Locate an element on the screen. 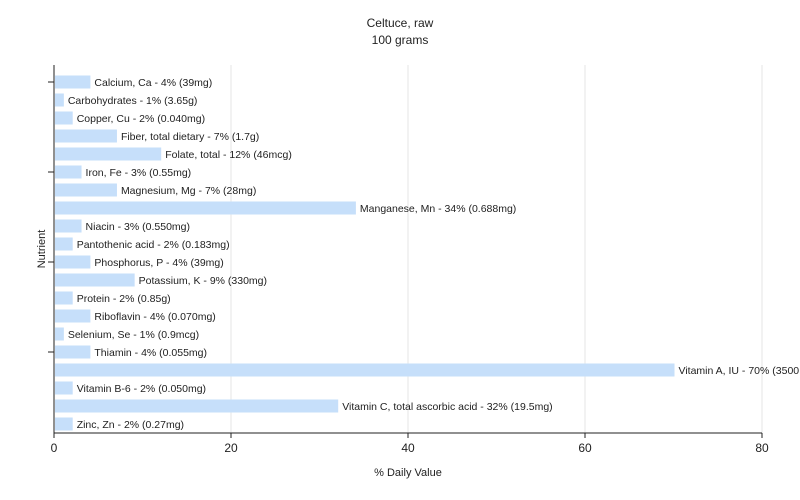 The image size is (800, 500). bar-label: Folate, total - 12% (46mcg) is located at coordinates (228, 155).